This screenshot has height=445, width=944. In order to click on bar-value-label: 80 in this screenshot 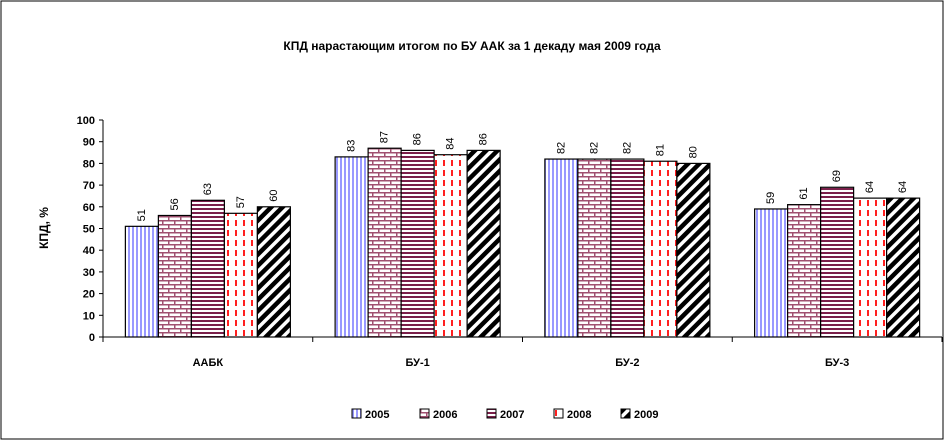, I will do `click(693, 152)`.